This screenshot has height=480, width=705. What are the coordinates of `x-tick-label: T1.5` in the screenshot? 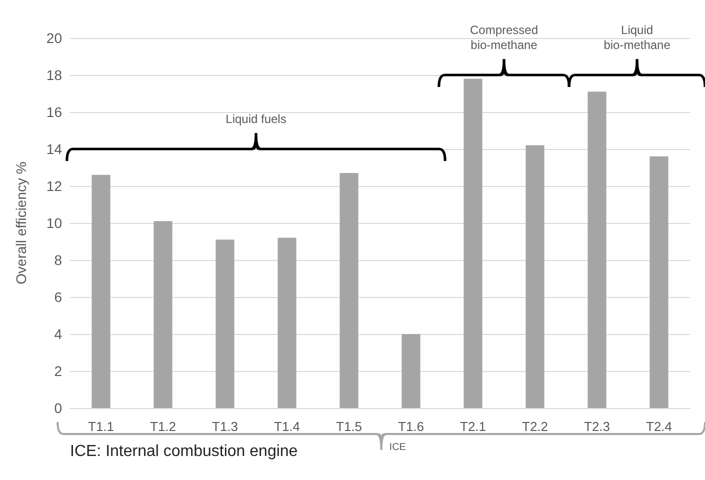 It's located at (349, 426).